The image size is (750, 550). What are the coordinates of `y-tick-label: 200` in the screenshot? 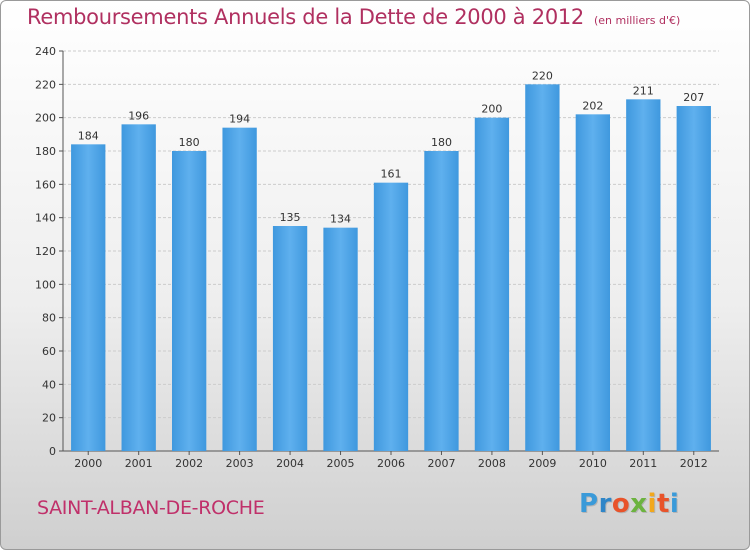 It's located at (45, 118).